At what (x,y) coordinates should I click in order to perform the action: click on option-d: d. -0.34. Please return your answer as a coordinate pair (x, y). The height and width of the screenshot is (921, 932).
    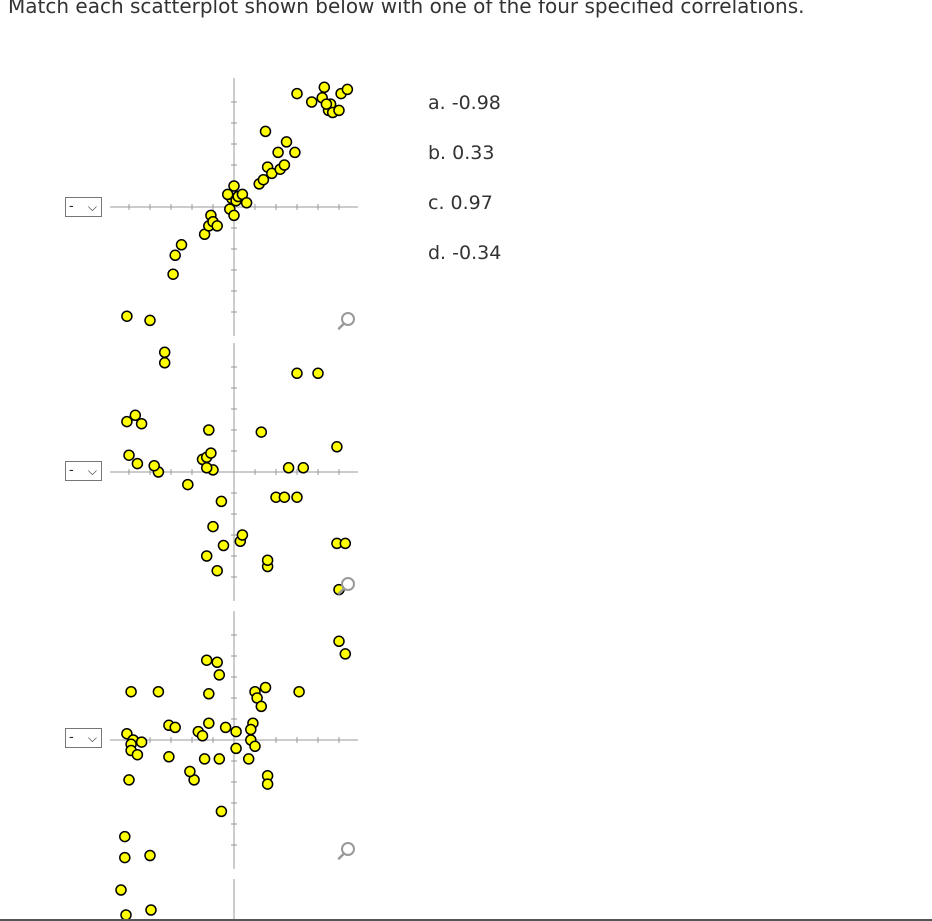
    Looking at the image, I should click on (465, 253).